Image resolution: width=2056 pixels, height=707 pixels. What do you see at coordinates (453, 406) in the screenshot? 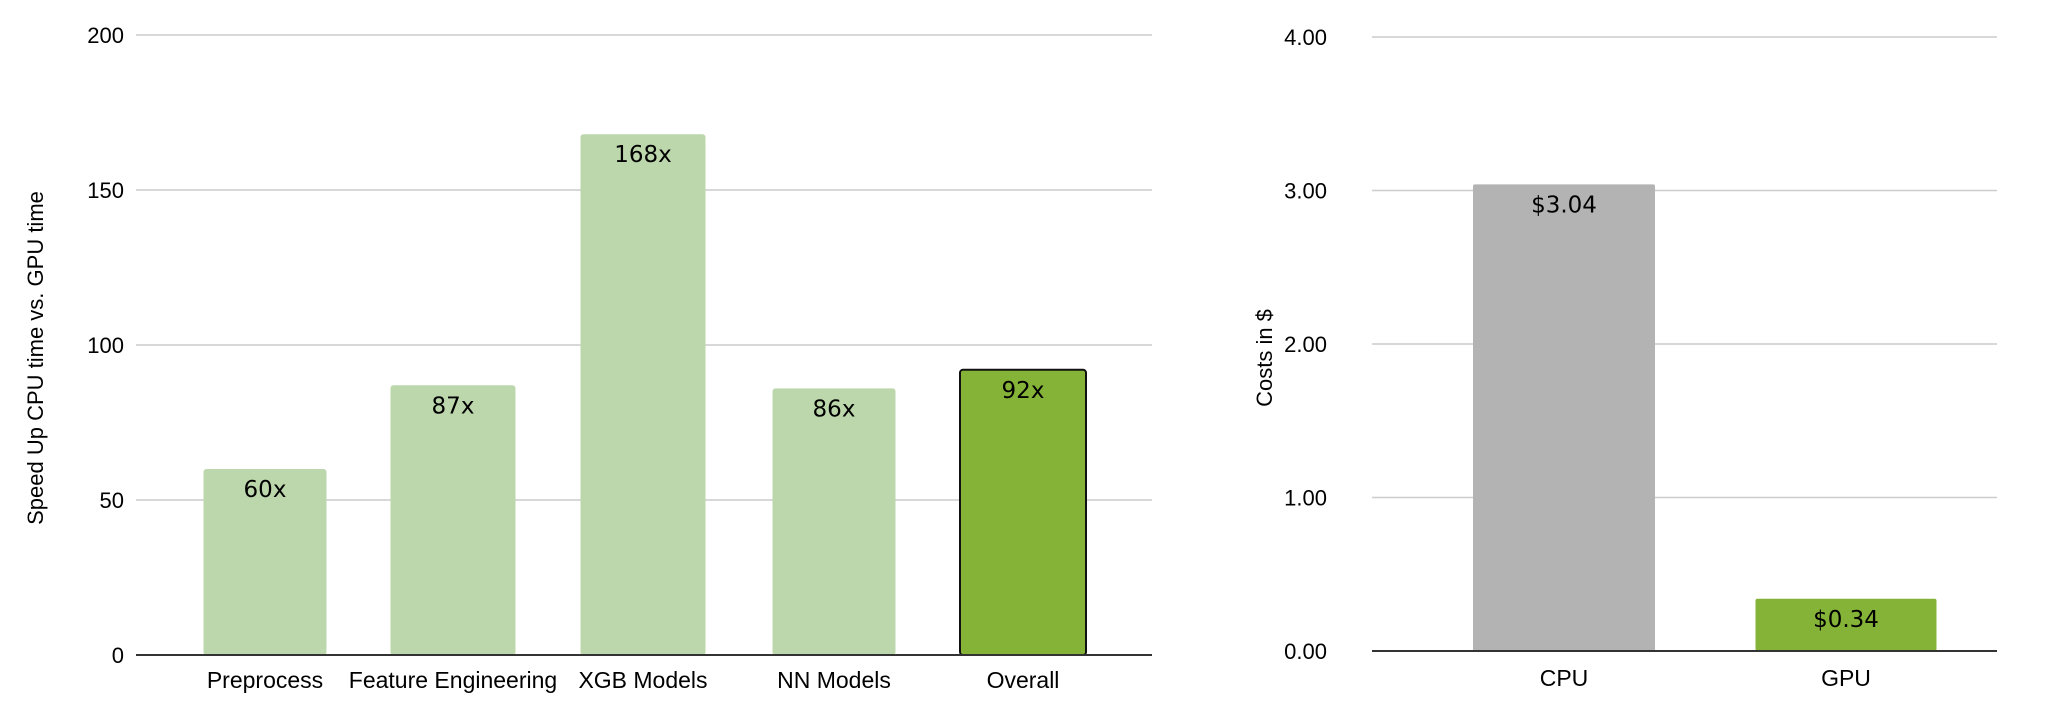
I see `speedup-data-label: 87x` at bounding box center [453, 406].